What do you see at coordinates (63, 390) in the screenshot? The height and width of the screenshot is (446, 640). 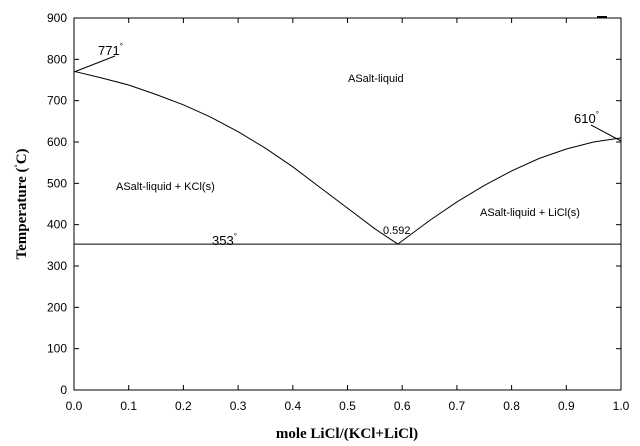 I see `y-tick-label: 0` at bounding box center [63, 390].